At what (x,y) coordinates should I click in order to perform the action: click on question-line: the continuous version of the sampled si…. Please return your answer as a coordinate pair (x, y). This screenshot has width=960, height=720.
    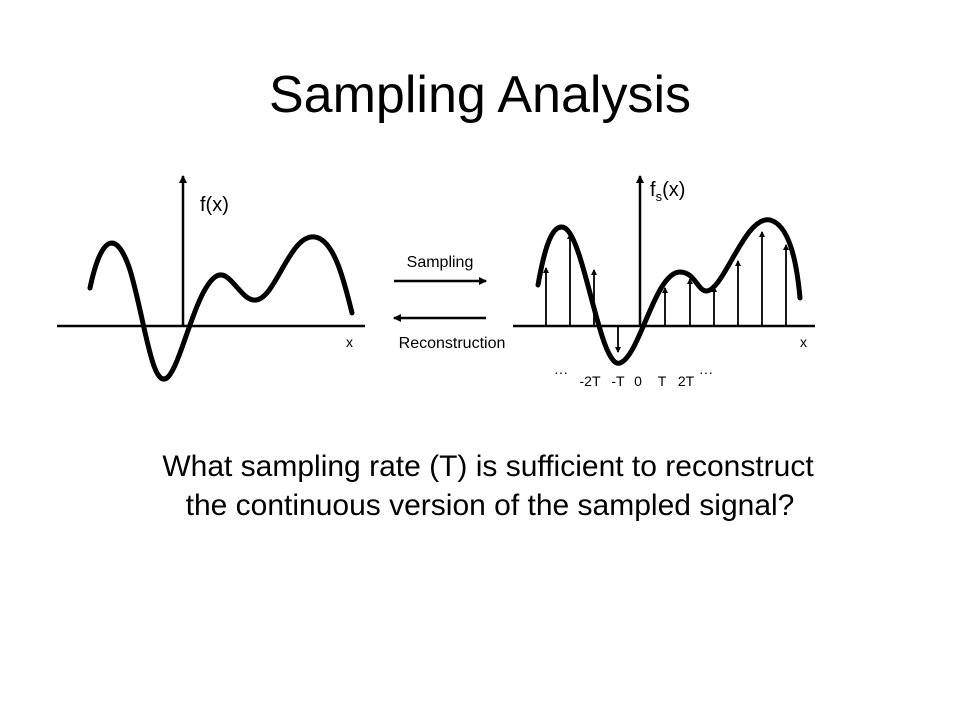
    Looking at the image, I should click on (490, 505).